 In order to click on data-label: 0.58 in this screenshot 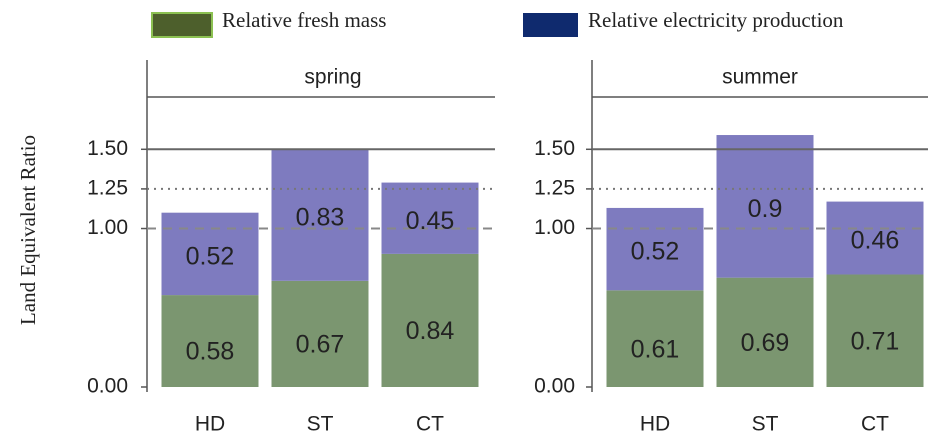, I will do `click(210, 352)`.